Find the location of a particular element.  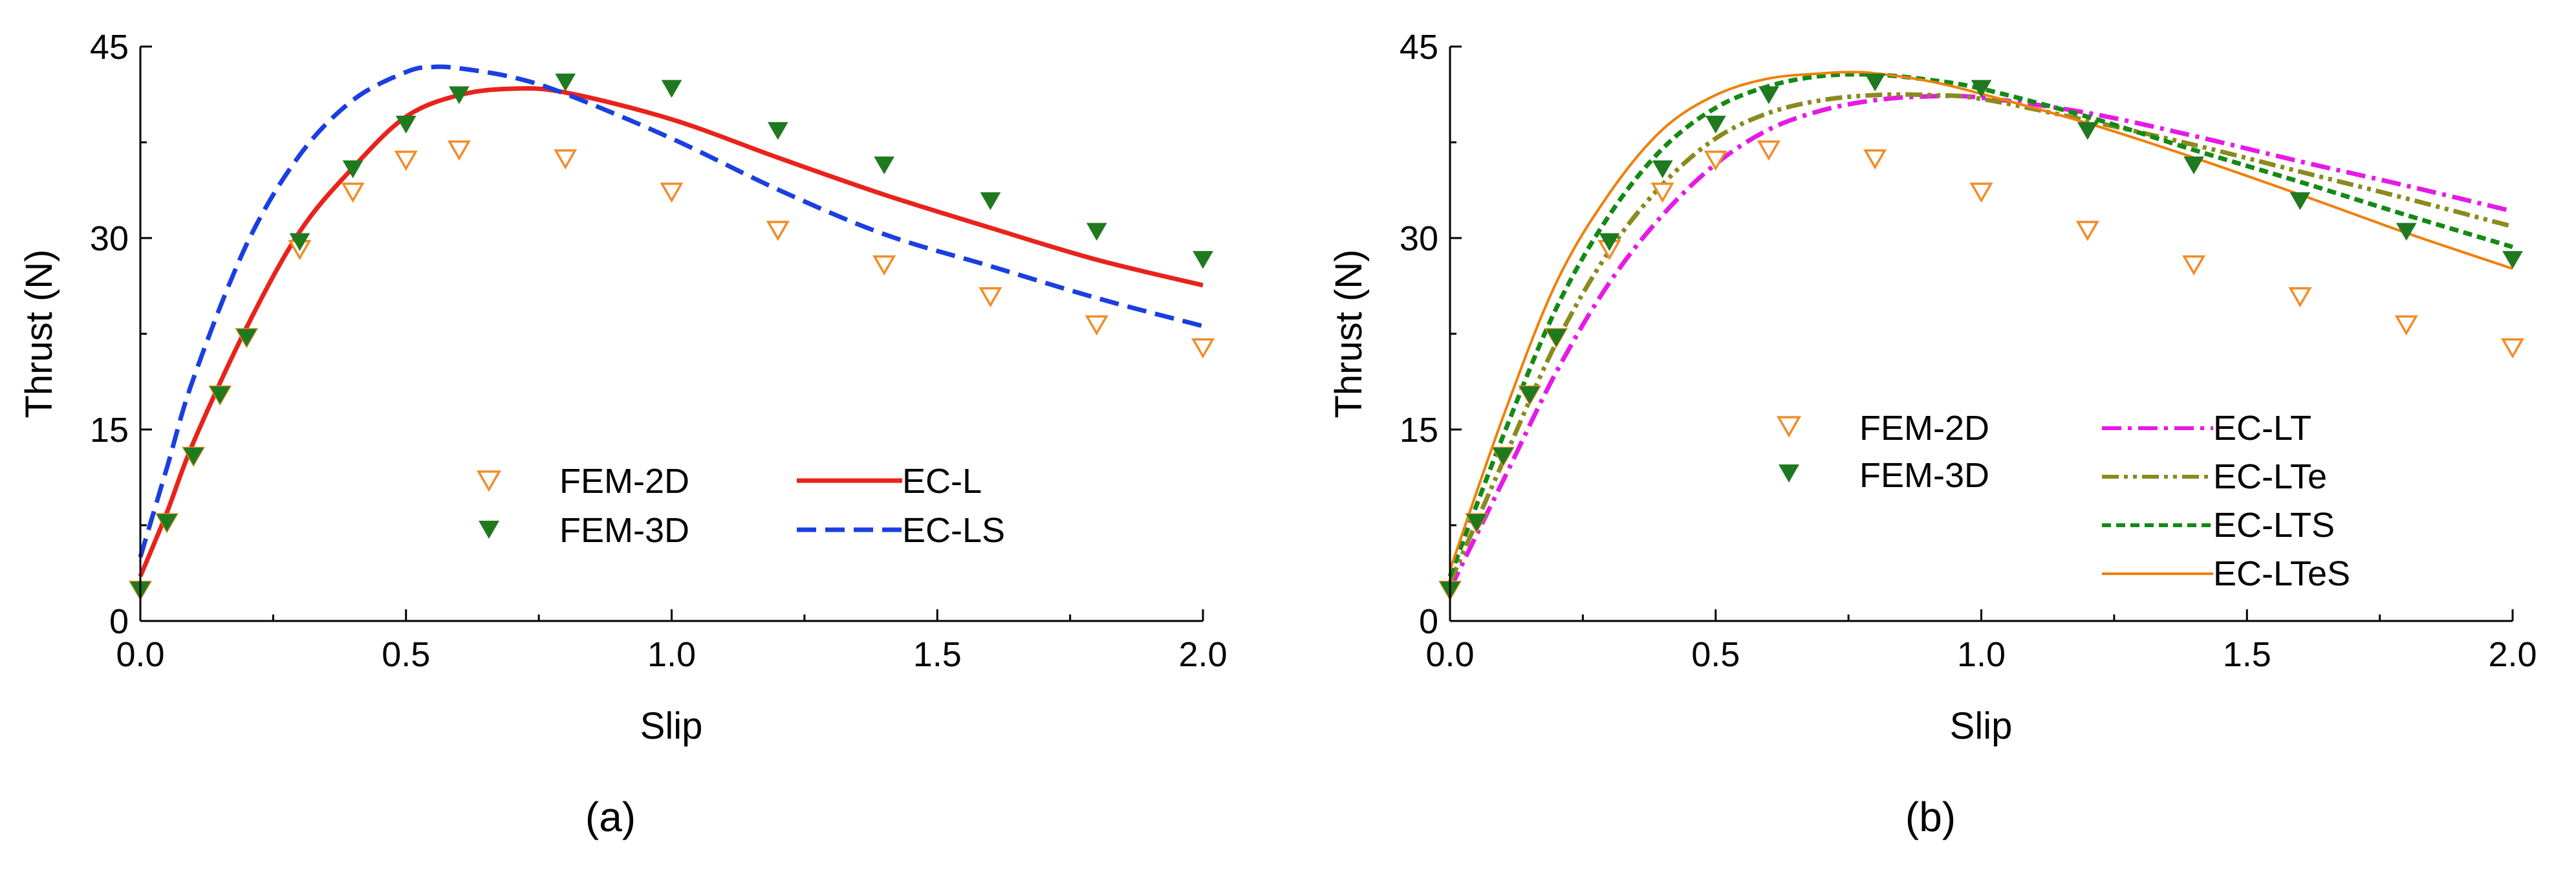

legend-item-ec-l: EC-L is located at coordinates (889, 481).